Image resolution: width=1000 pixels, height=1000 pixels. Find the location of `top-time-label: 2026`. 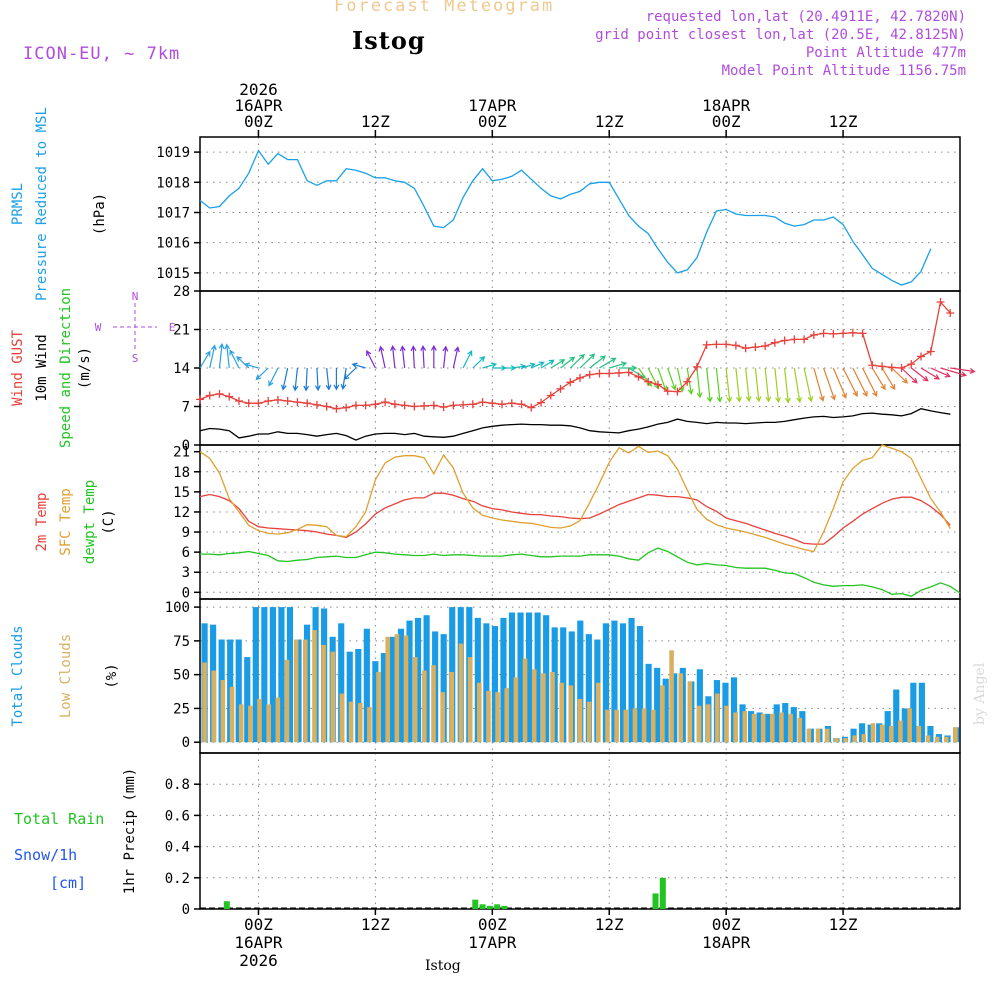

top-time-label: 2026 is located at coordinates (258, 89).